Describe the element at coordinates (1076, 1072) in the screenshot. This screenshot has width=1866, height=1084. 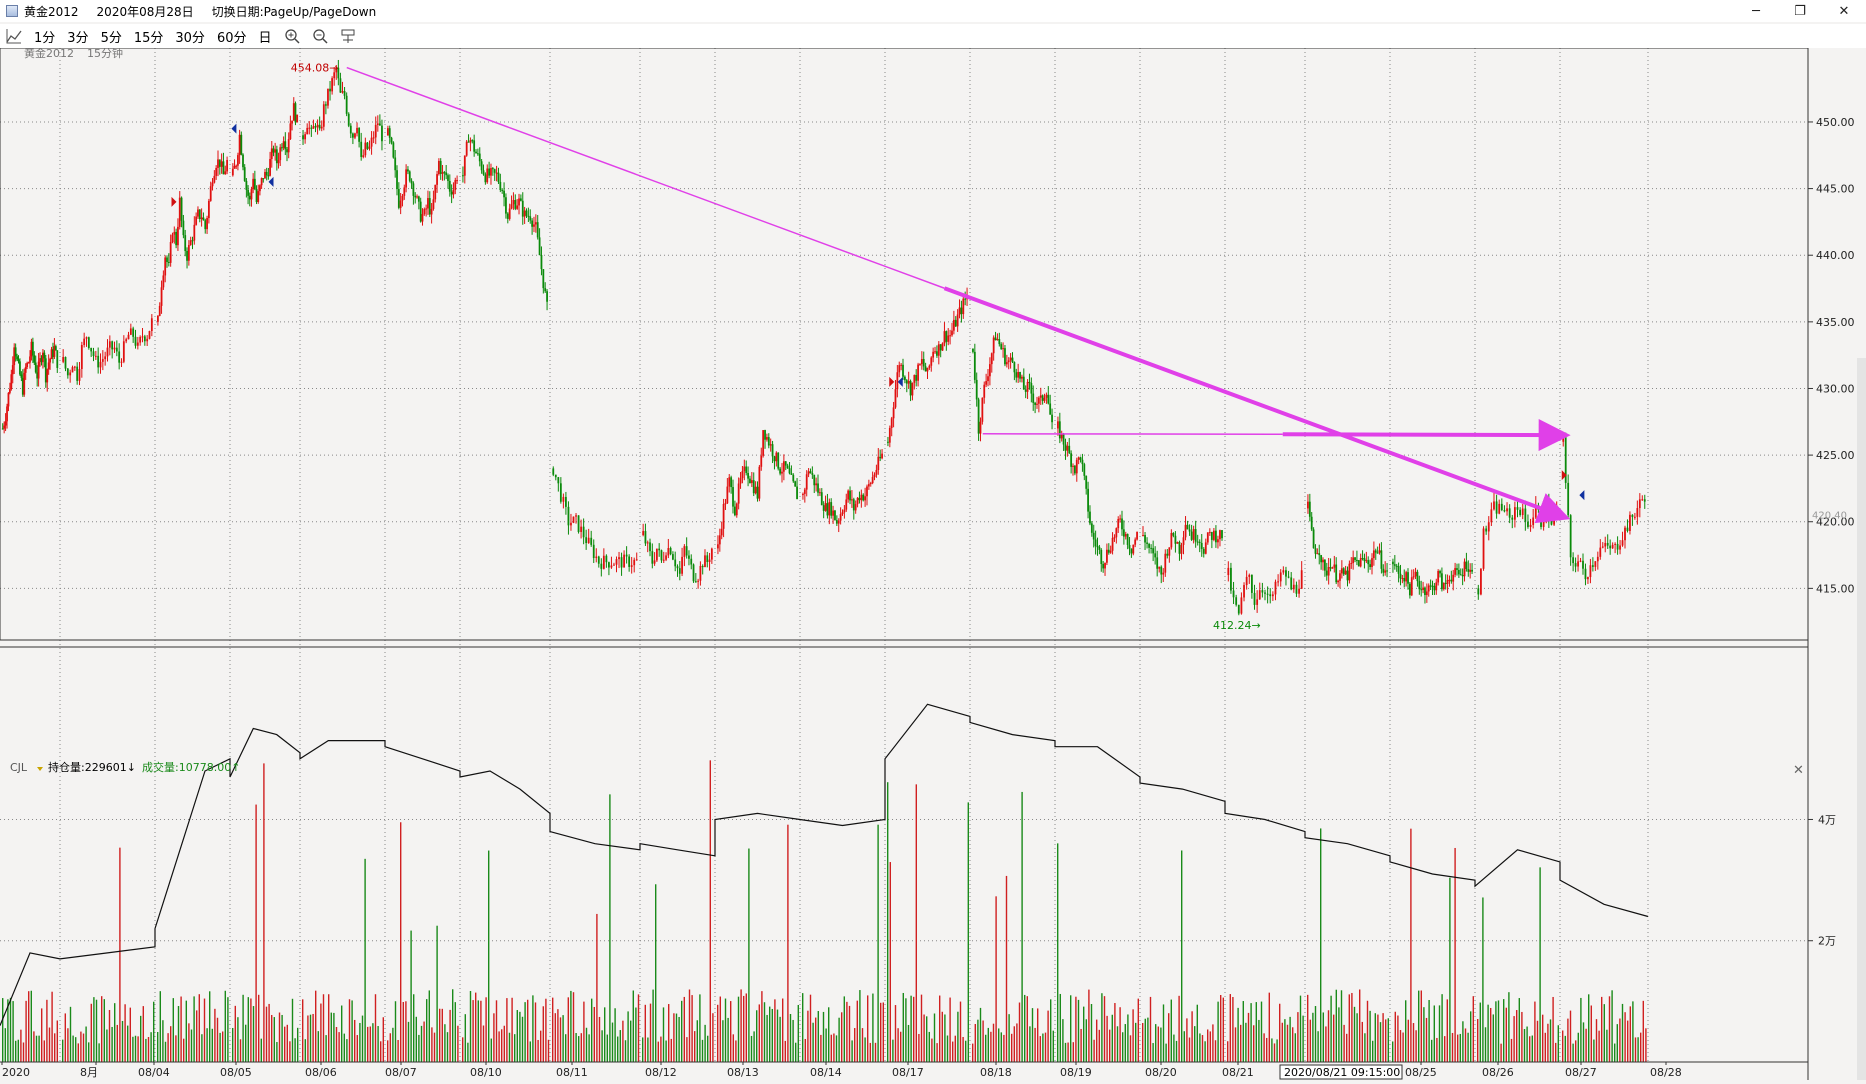
I see `x-tick-label: 08/19` at that location.